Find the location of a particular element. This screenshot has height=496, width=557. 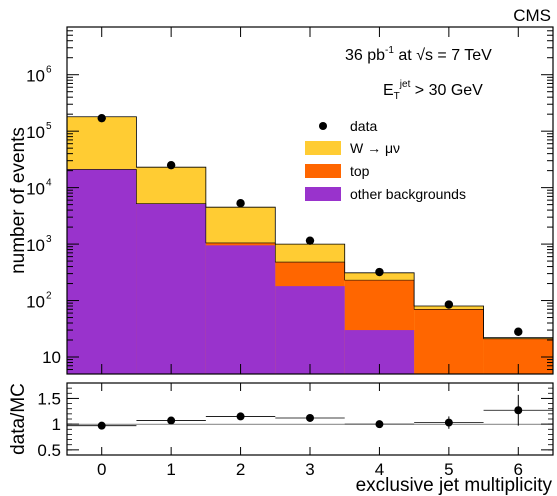

ratio-points is located at coordinates (310, 412).